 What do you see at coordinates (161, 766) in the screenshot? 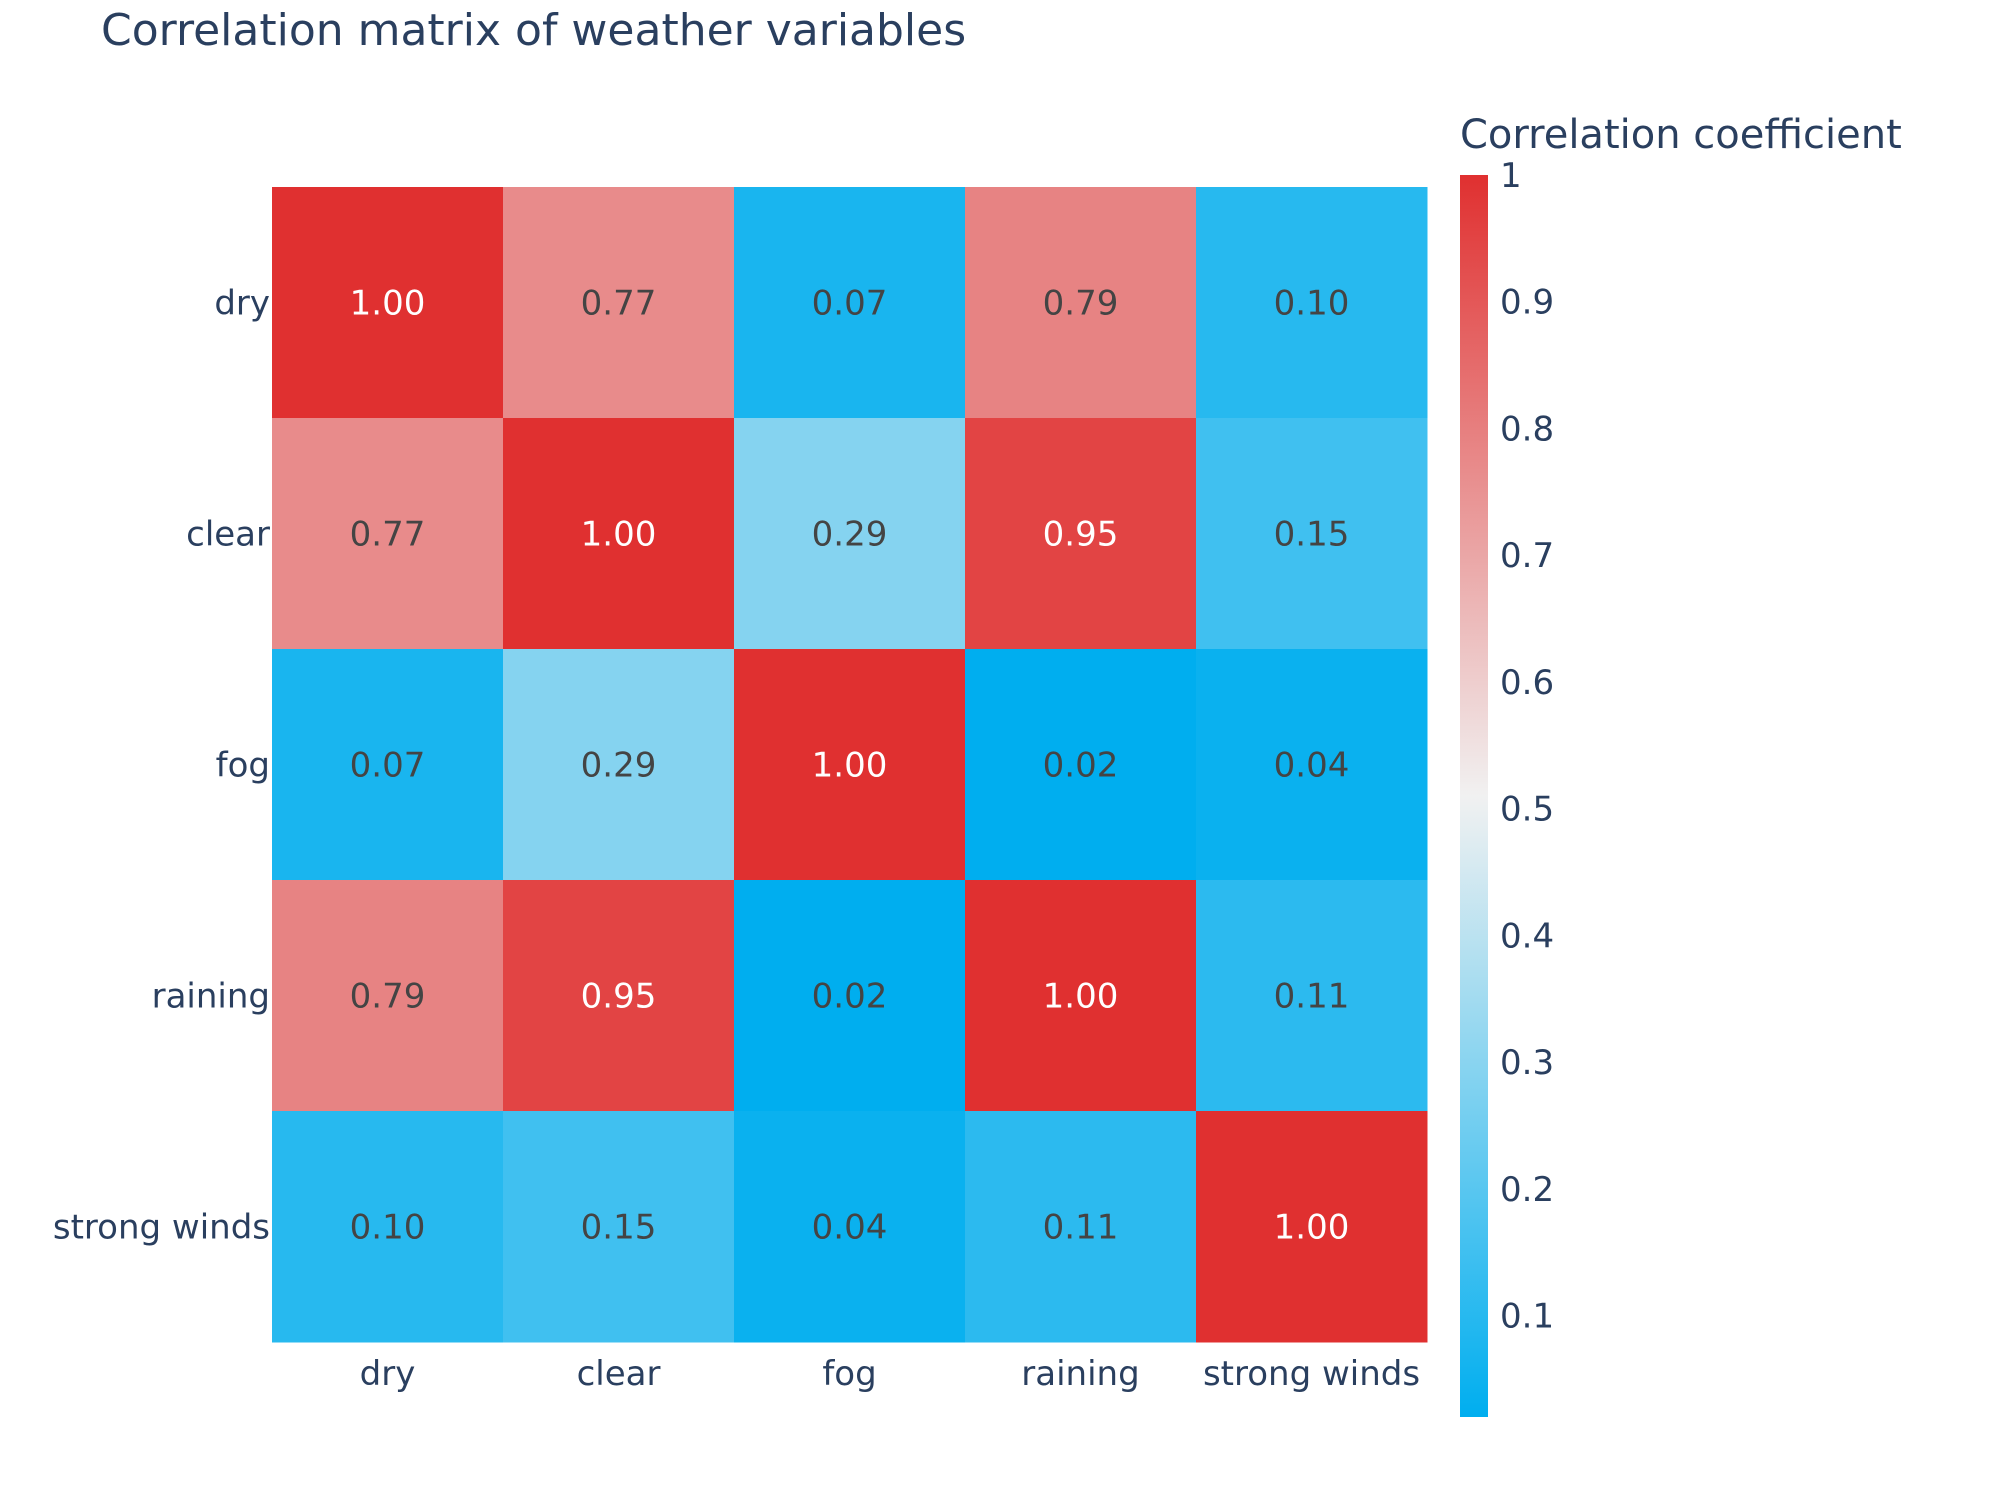
I see `y-axis: dry clear fog raining strong winds` at bounding box center [161, 766].